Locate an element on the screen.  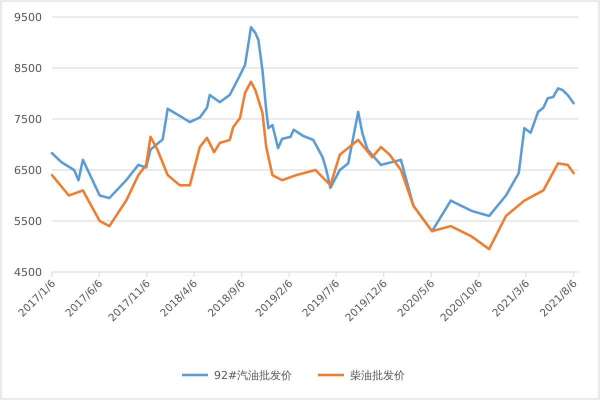
legend-label: 柴油批发价 is located at coordinates (377, 375).